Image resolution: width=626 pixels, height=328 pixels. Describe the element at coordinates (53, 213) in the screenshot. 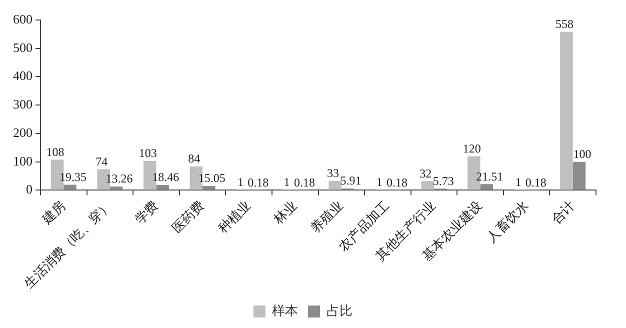

I see `x-tick-label: 建房` at that location.